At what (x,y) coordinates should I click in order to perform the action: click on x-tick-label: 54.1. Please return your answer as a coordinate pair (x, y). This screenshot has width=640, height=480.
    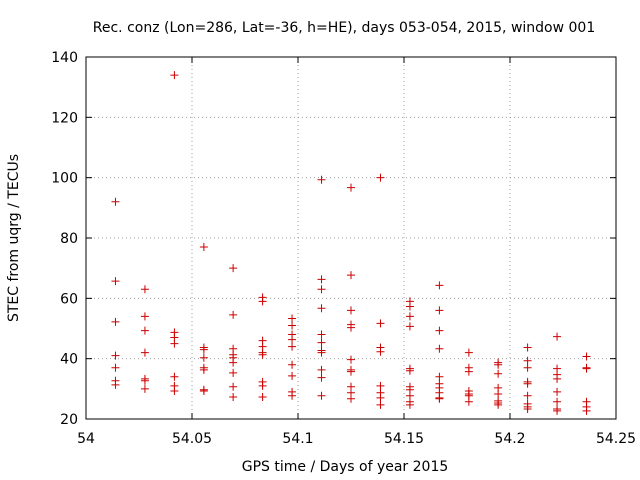
    Looking at the image, I should click on (297, 439).